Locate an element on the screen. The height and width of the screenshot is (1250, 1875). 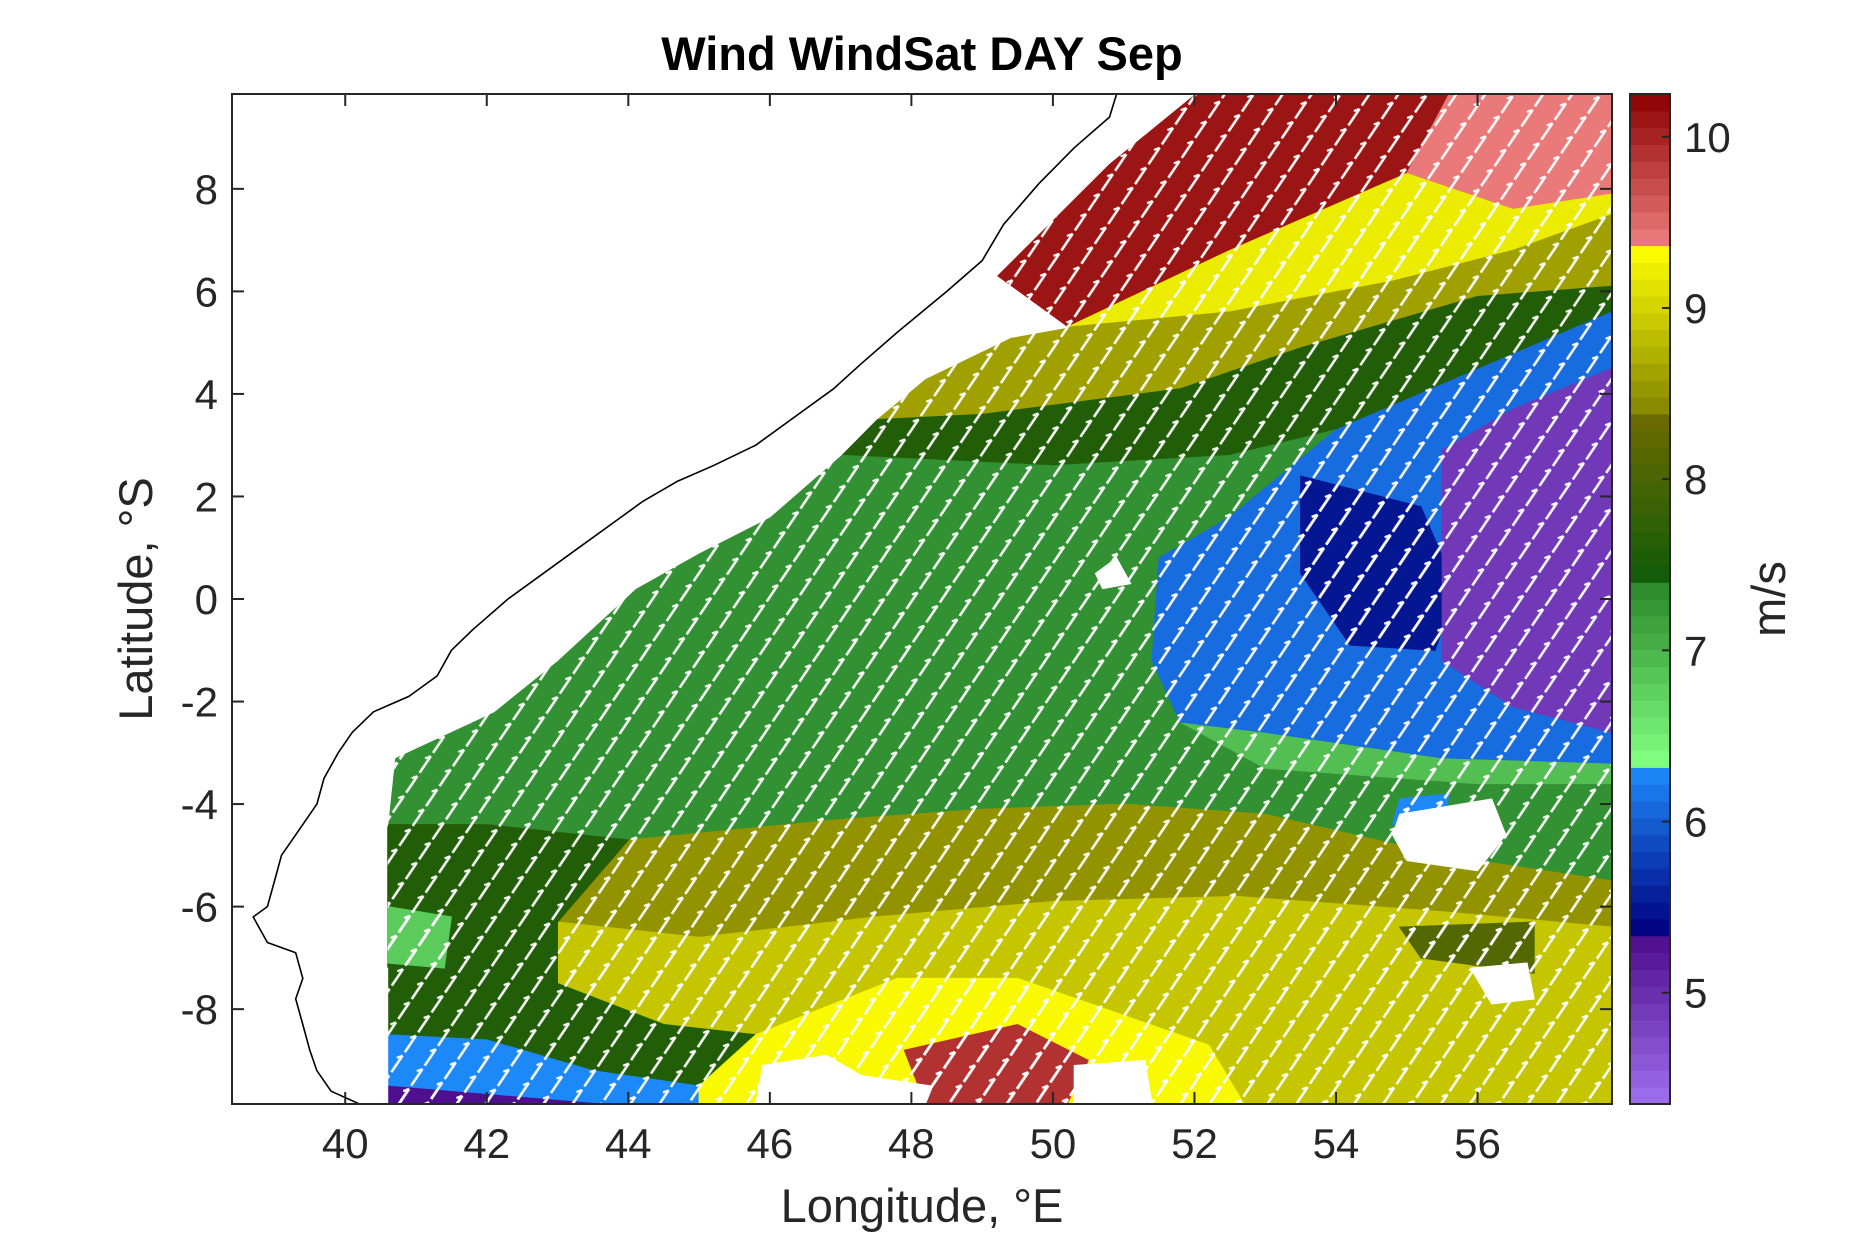
y-tick-label: 6 is located at coordinates (206, 291).